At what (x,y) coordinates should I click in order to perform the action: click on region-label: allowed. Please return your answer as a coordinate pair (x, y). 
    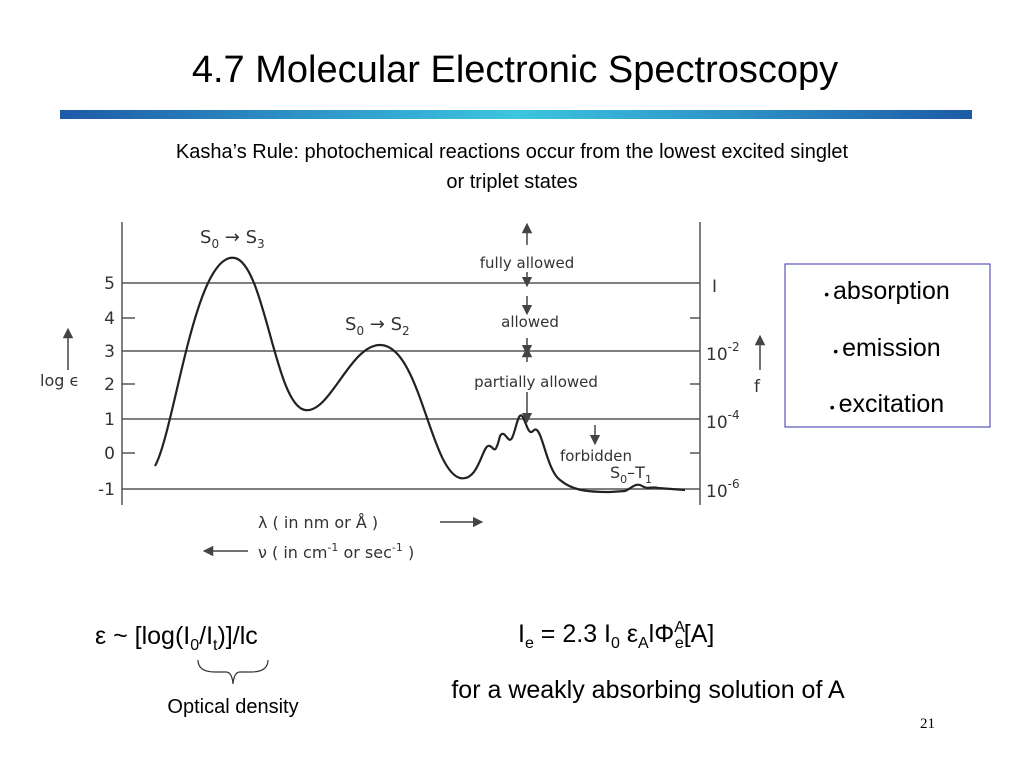
    Looking at the image, I should click on (530, 322).